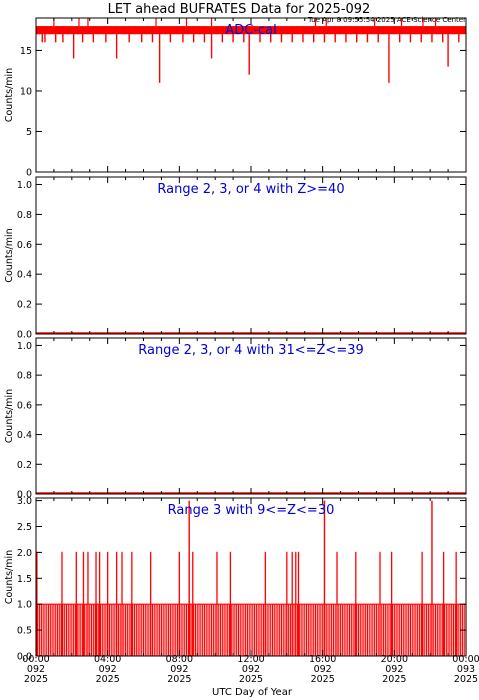 This screenshot has height=700, width=479. What do you see at coordinates (26, 51) in the screenshot?
I see `y-tick-label: 15` at bounding box center [26, 51].